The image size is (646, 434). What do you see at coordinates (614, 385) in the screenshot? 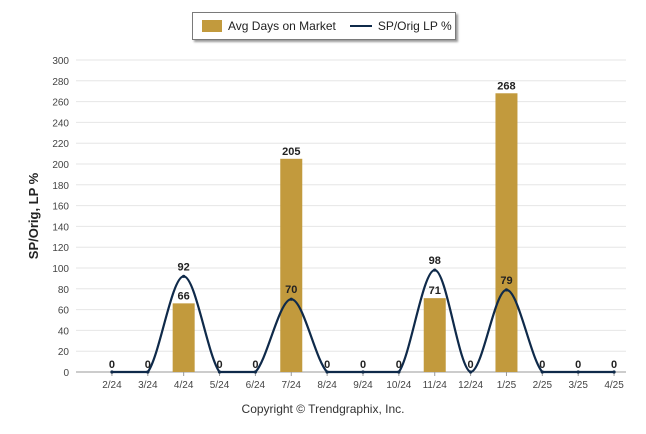
I see `x-tick-label: 4/25` at bounding box center [614, 385].